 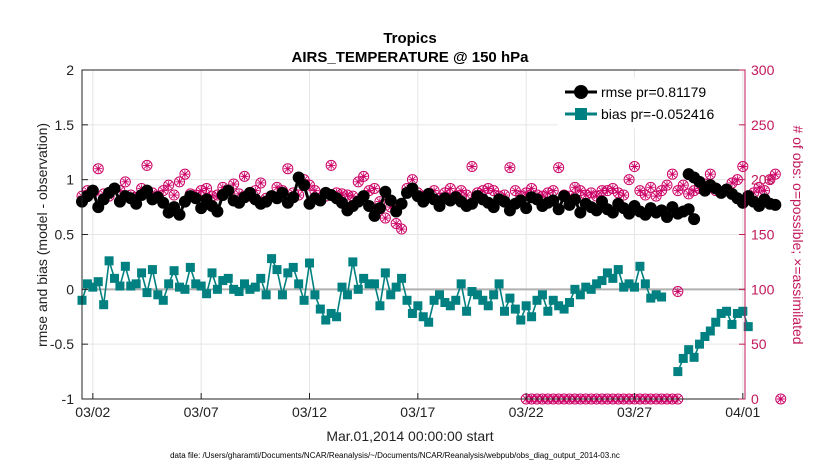 What do you see at coordinates (526, 412) in the screenshot?
I see `x-tick-label: 03/22` at bounding box center [526, 412].